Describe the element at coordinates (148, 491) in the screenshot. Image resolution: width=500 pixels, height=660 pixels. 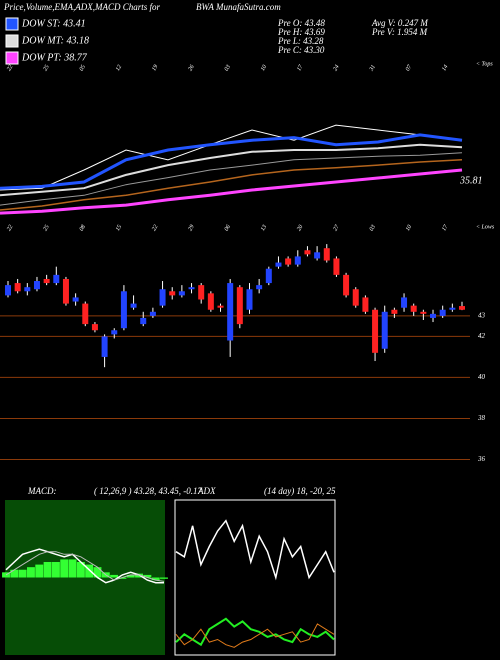
I see `panel-params: ( 12,26,9 ) 43.28, 43.45, -0.17` at that location.